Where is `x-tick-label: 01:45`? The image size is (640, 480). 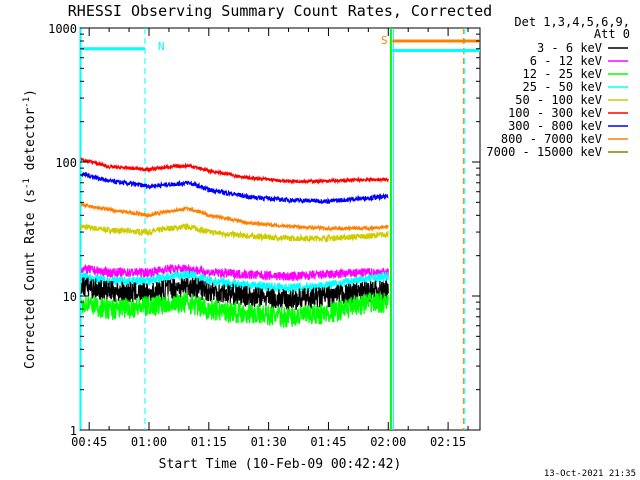 x-tick-label: 01:45 is located at coordinates (328, 442).